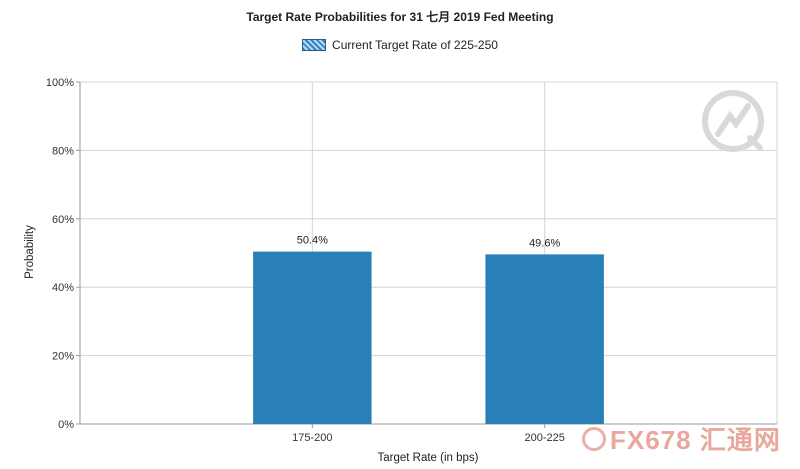  What do you see at coordinates (312, 241) in the screenshot?
I see `data-label: 50.4%` at bounding box center [312, 241].